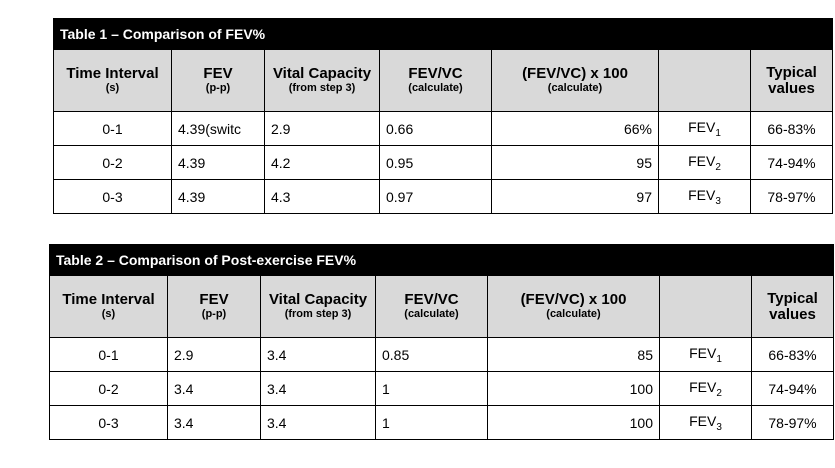  Describe the element at coordinates (443, 34) in the screenshot. I see `table-caption: Table 1 – Comparison of FEV%` at that location.